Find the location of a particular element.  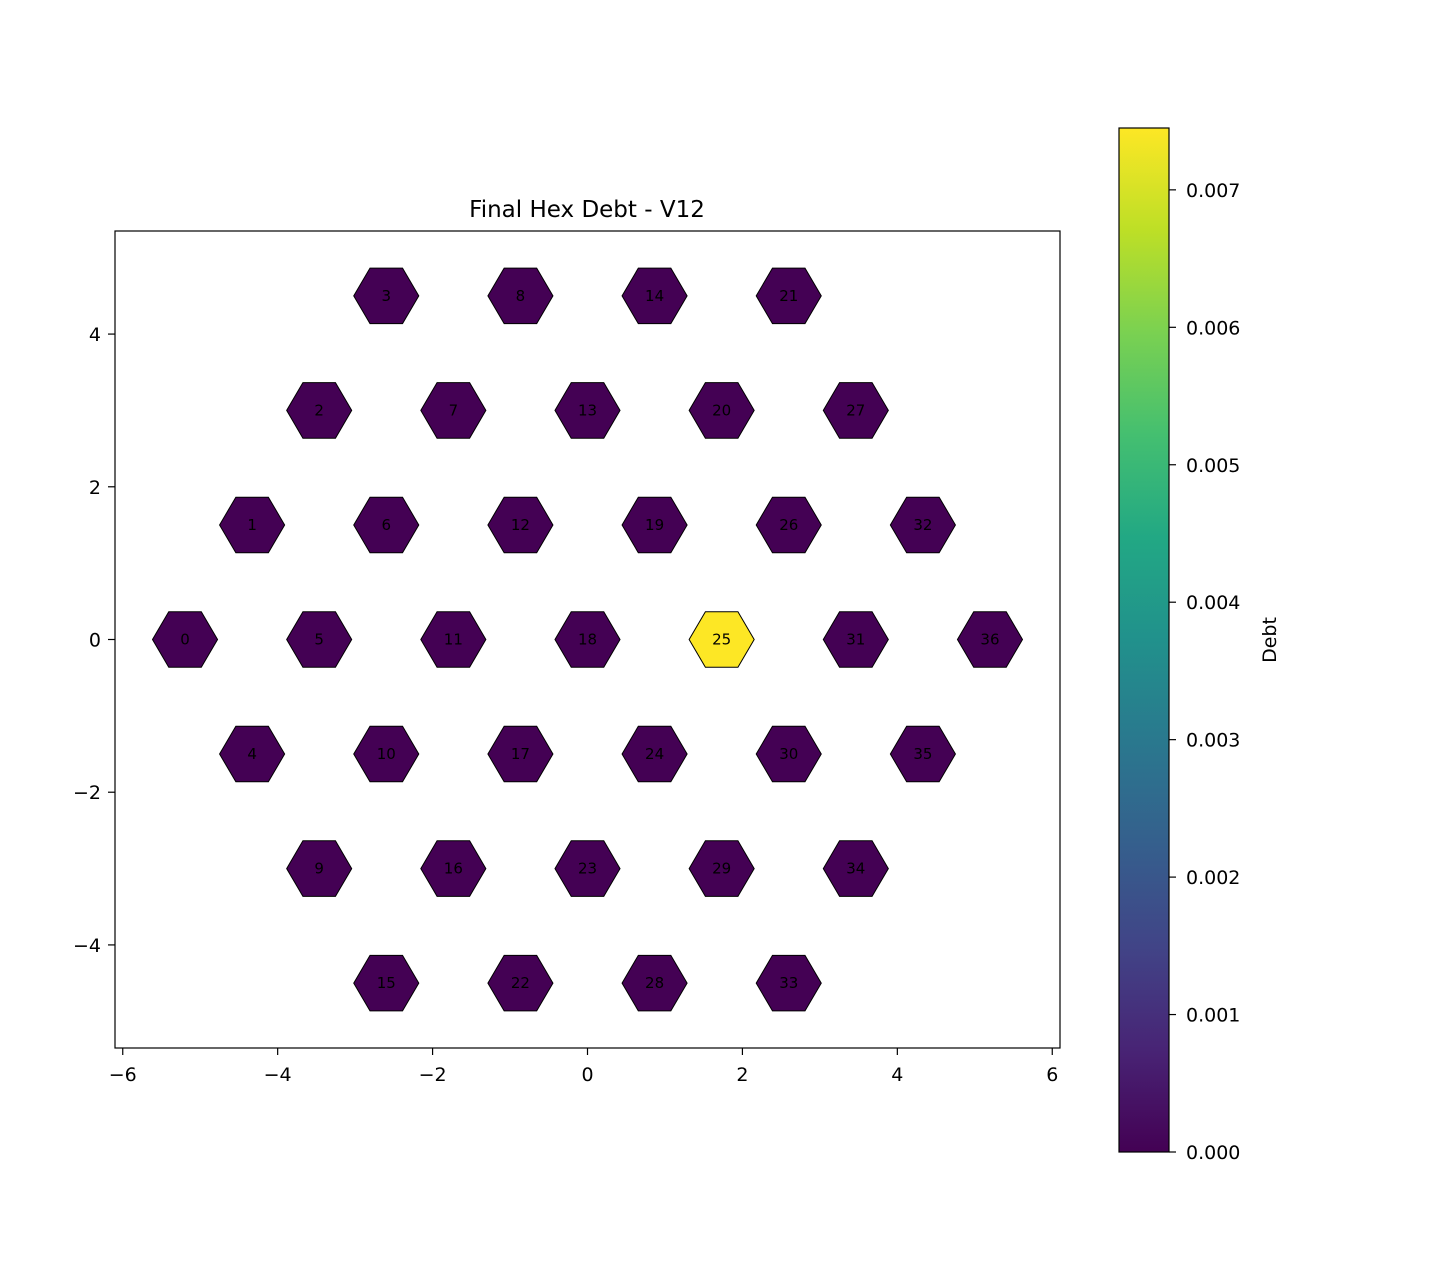

y-tick-label: 0 is located at coordinates (95, 641).